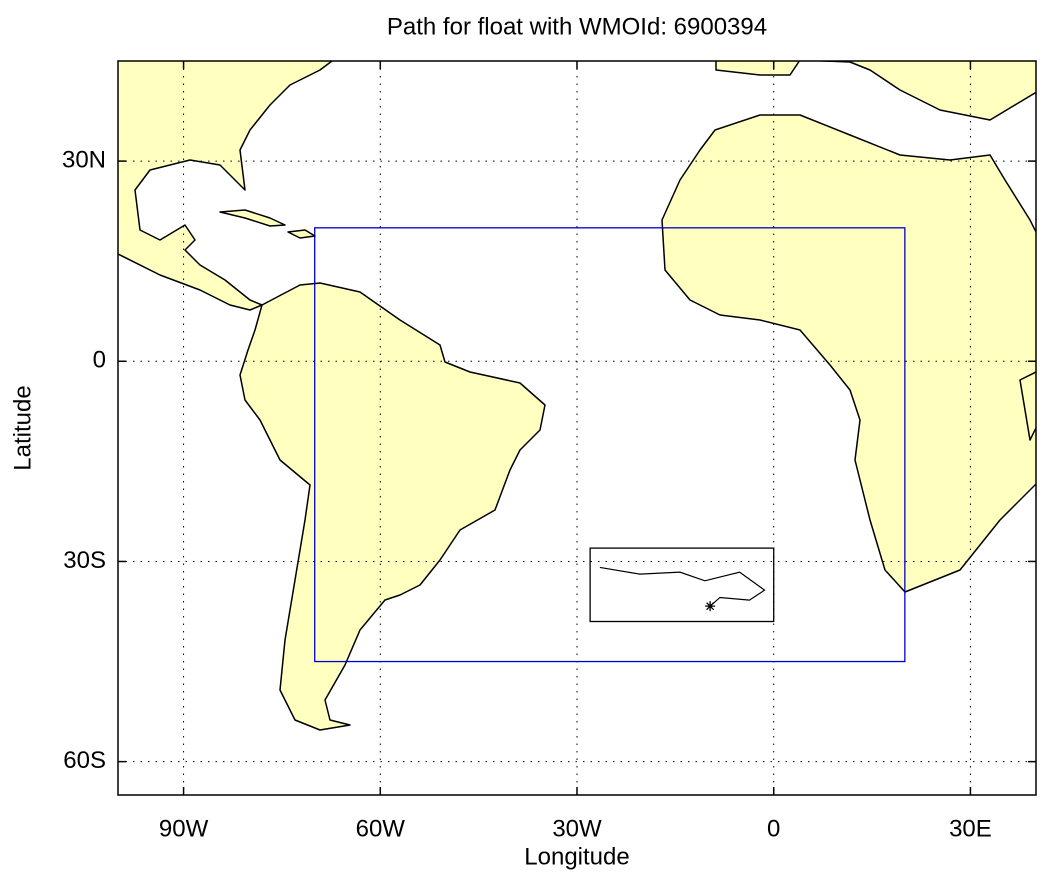 The width and height of the screenshot is (1054, 881). Describe the element at coordinates (576, 856) in the screenshot. I see `x-axis-label: Longitude` at that location.